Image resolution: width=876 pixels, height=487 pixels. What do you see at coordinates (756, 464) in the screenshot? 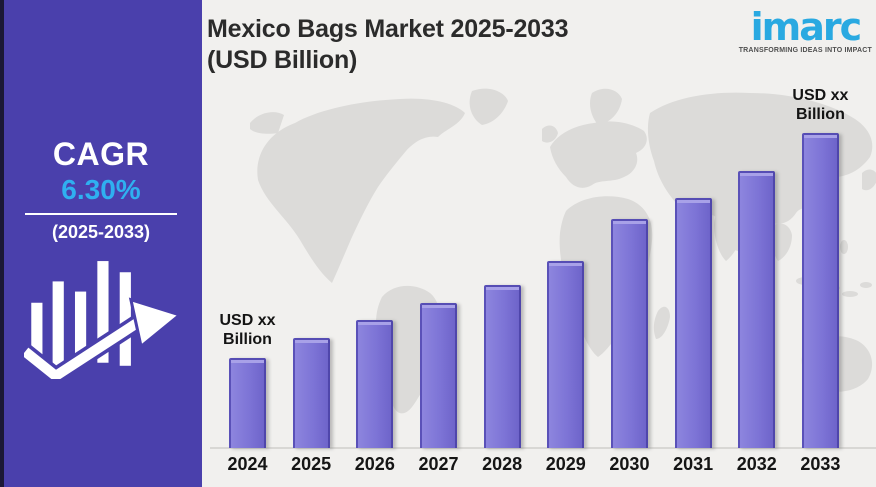
I see `year-label-2032: 2032` at bounding box center [756, 464].